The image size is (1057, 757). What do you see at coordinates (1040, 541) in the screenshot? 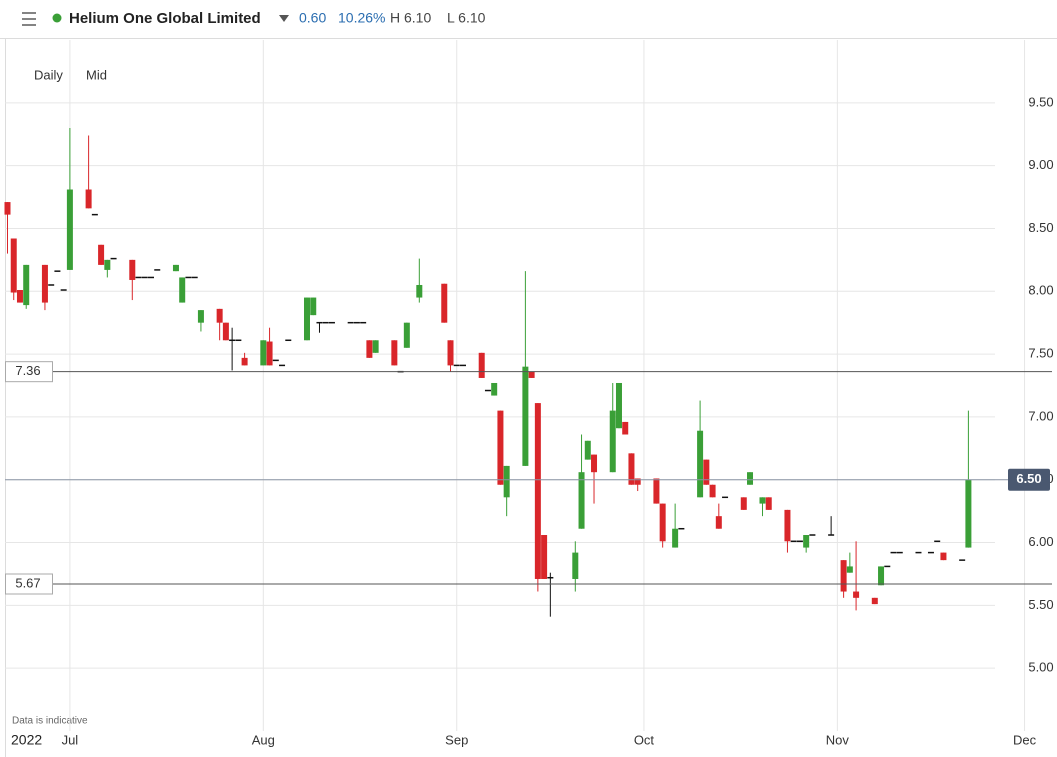
I see `y-tick-label: 6.00` at bounding box center [1040, 541].